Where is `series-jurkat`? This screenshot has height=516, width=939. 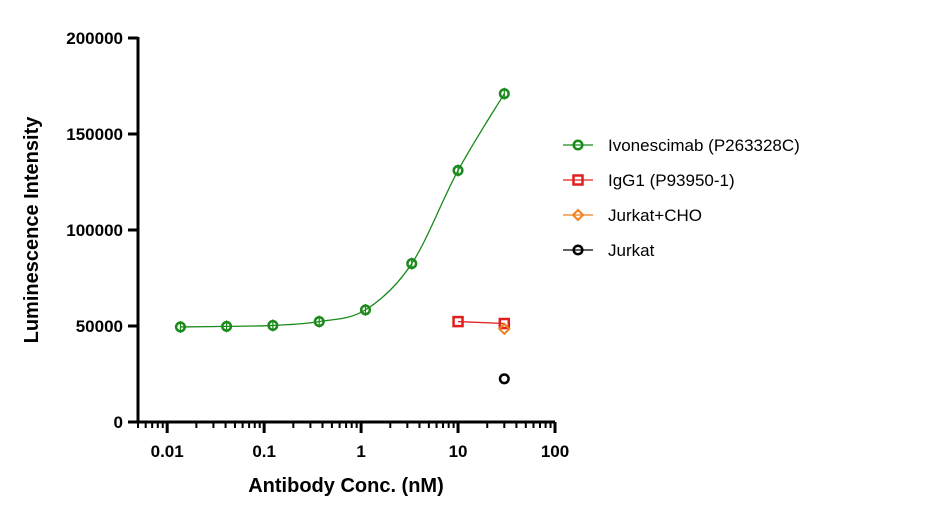
series-jurkat is located at coordinates (504, 379).